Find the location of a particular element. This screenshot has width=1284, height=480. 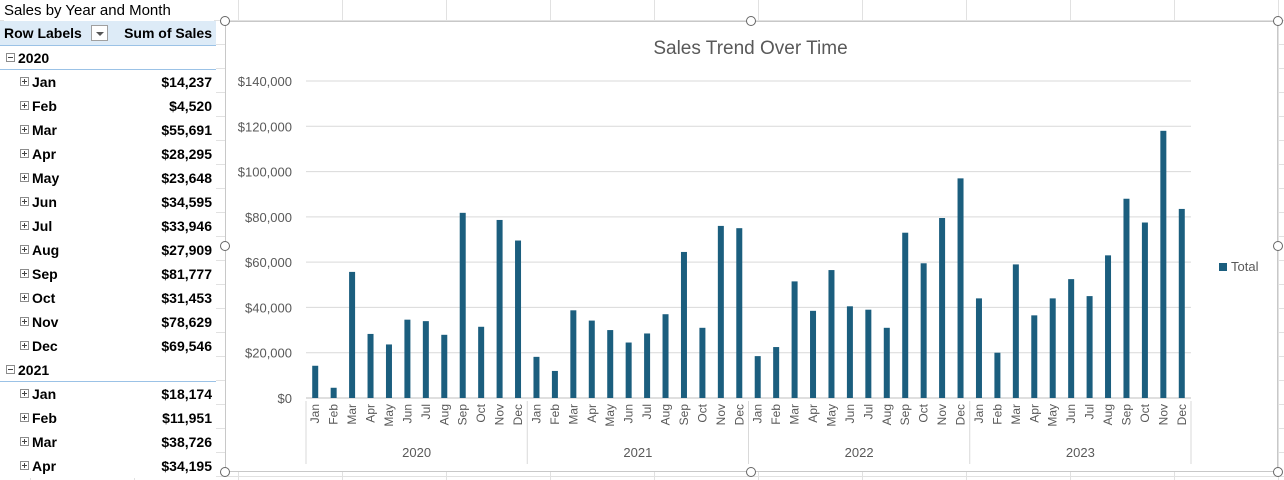

pivot-month-row: Jan $14,237 is located at coordinates (108, 82).